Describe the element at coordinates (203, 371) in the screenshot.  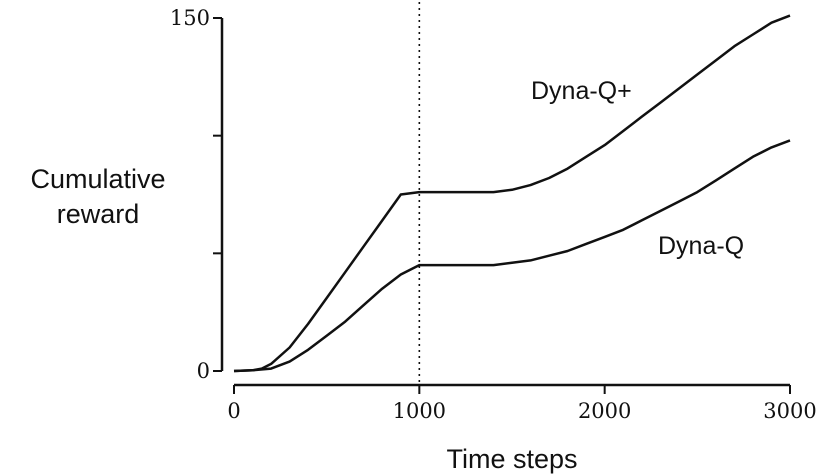
I see `y-tick-label: 0` at that location.